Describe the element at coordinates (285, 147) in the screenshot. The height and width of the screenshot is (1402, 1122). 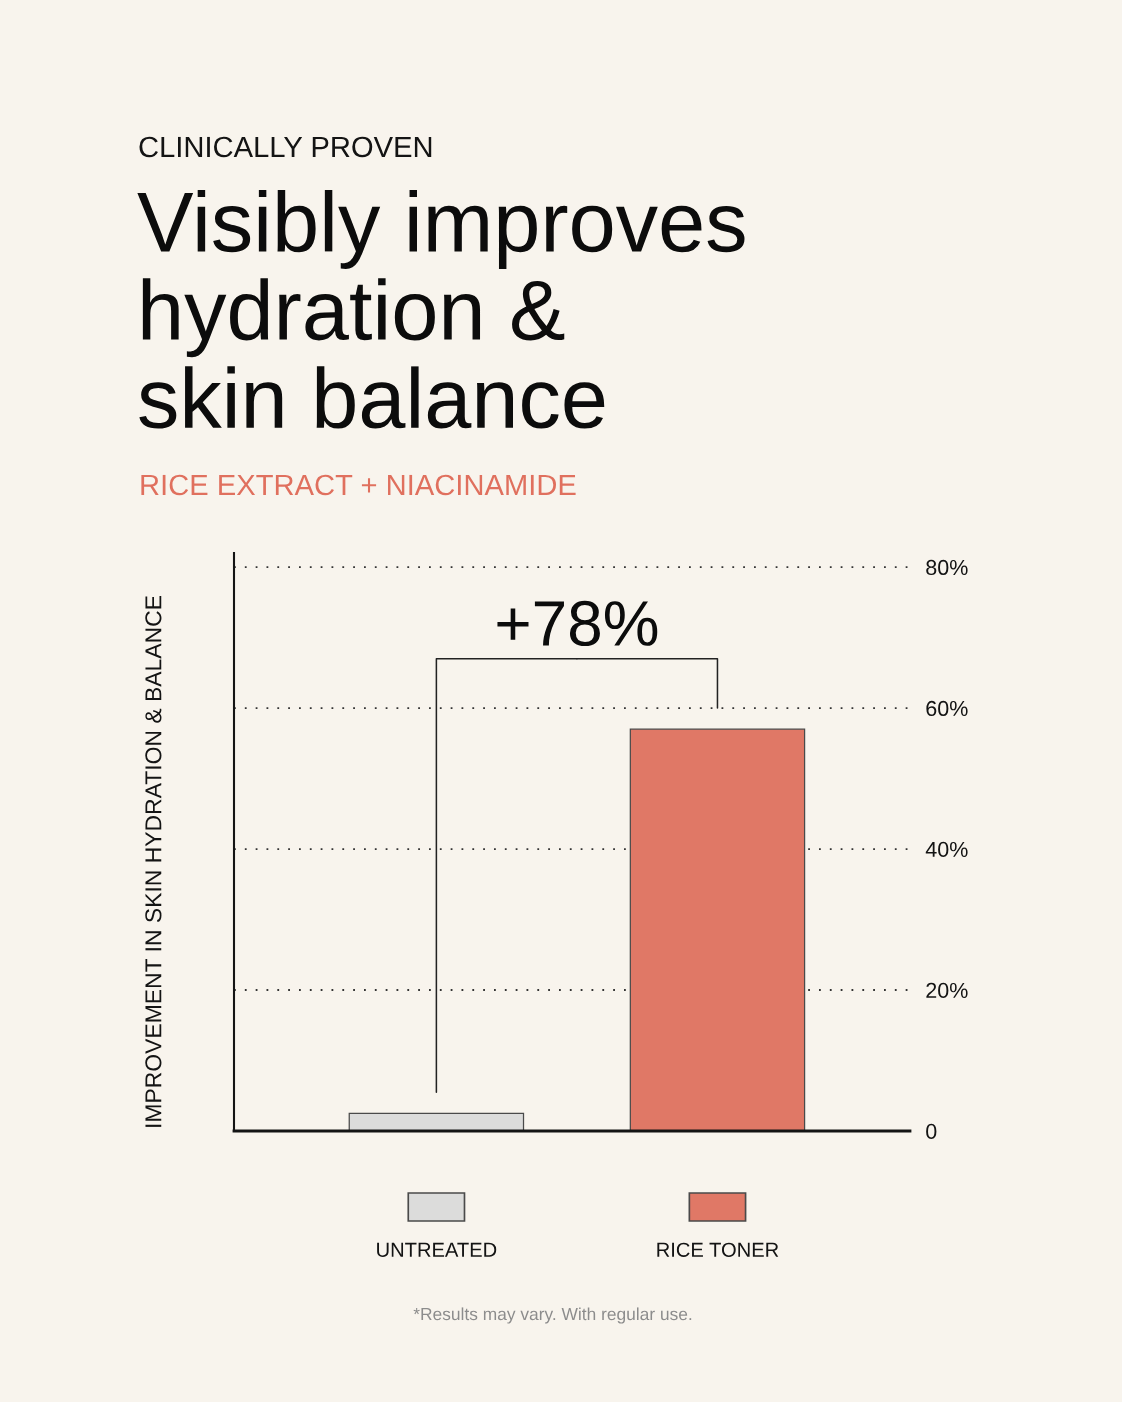
I see `text: CLINICALLY PROVEN` at that location.